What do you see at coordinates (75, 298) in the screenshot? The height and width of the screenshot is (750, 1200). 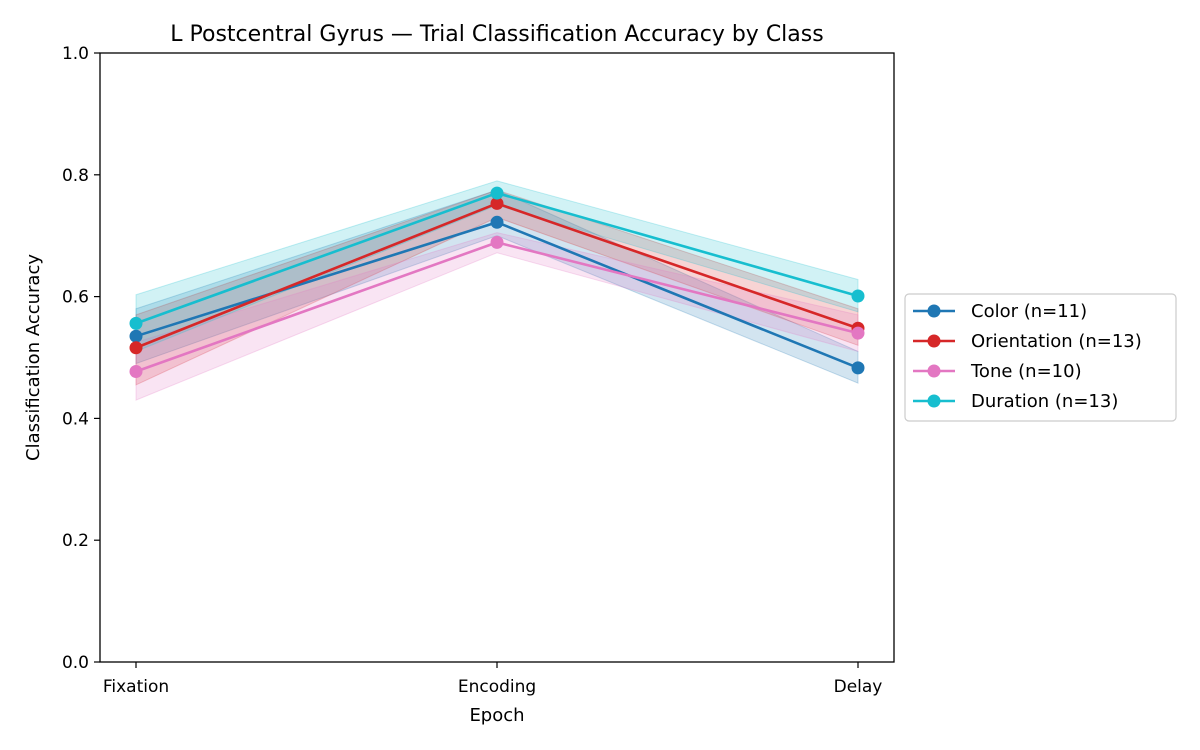 I see `y-tick-label: 0.6` at bounding box center [75, 298].